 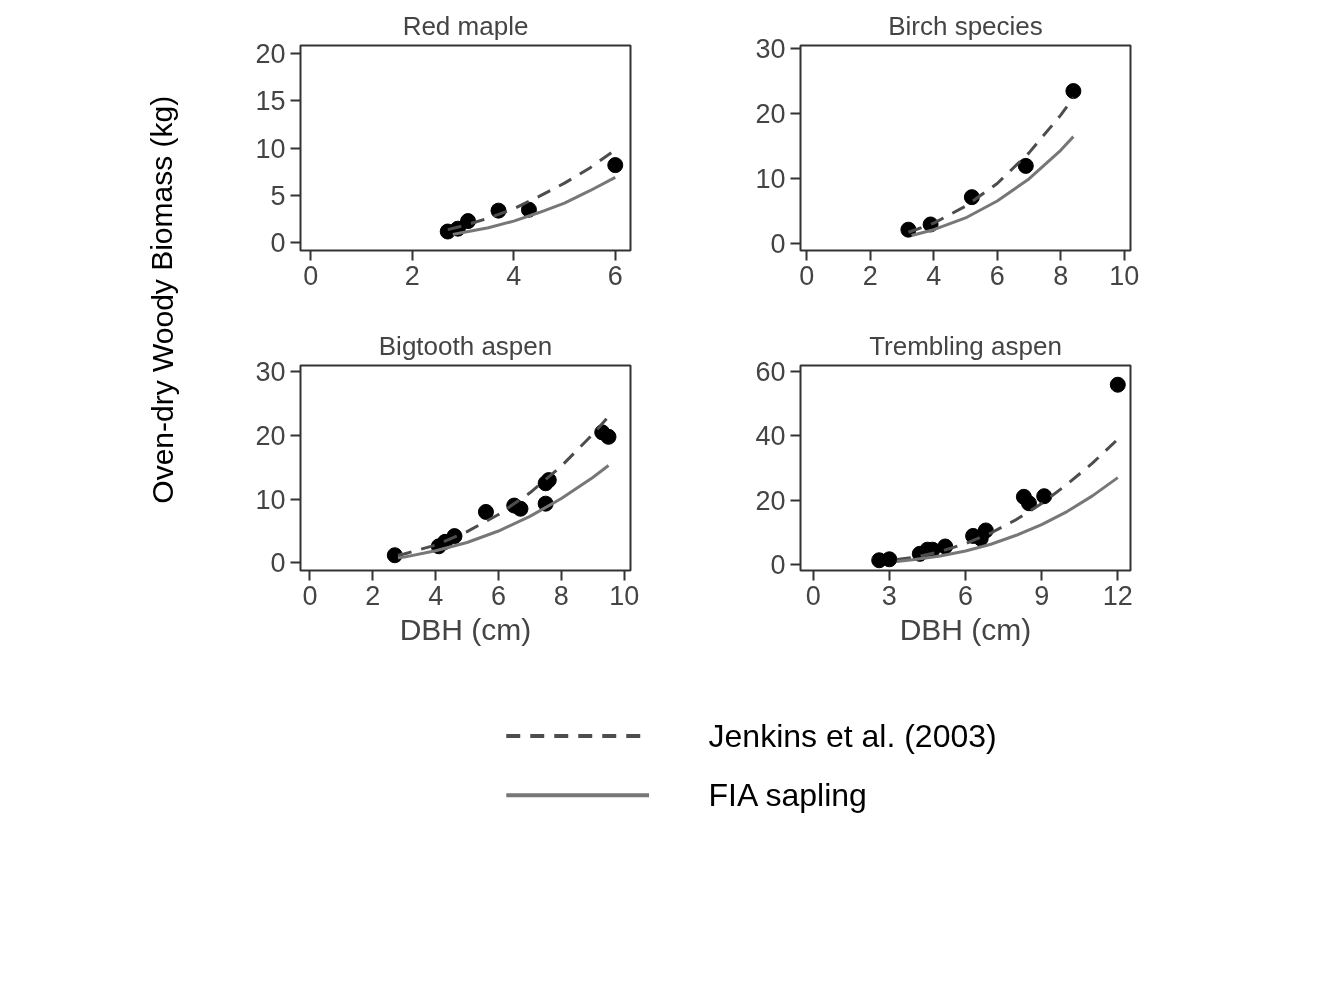 I want to click on legend-label: Jenkins et al. (2003), so click(x=852, y=735).